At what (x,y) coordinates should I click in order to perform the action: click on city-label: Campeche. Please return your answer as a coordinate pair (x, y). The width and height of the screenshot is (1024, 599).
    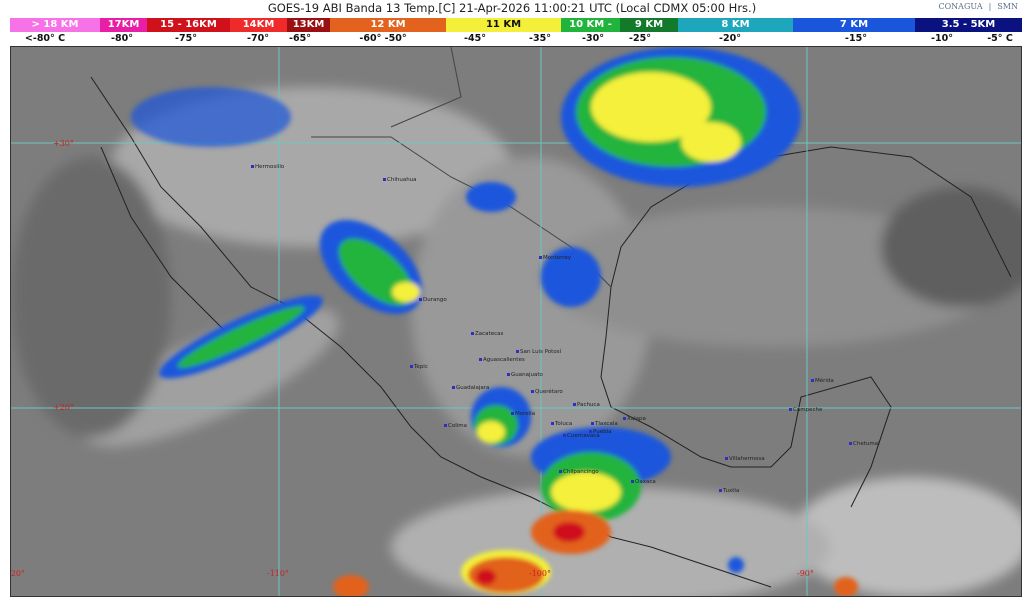
    Looking at the image, I should click on (805, 410).